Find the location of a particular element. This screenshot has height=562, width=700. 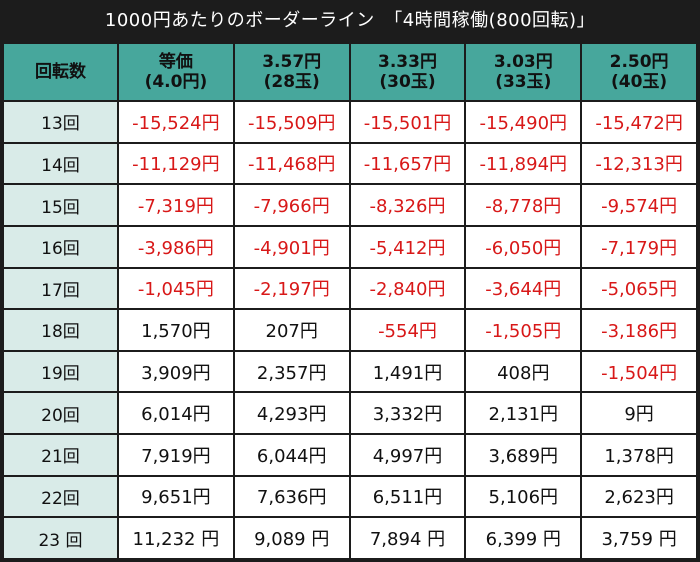

header-rate-250: 2.50円 (40玉) is located at coordinates (639, 72).